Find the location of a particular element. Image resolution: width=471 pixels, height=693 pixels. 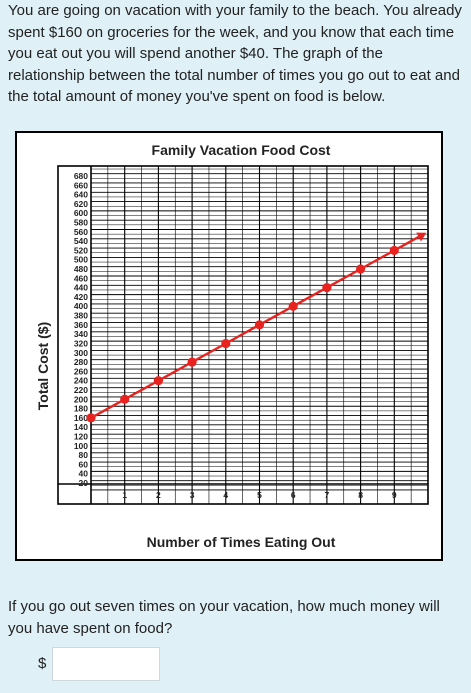

dollar-sign: $ is located at coordinates (42, 663).